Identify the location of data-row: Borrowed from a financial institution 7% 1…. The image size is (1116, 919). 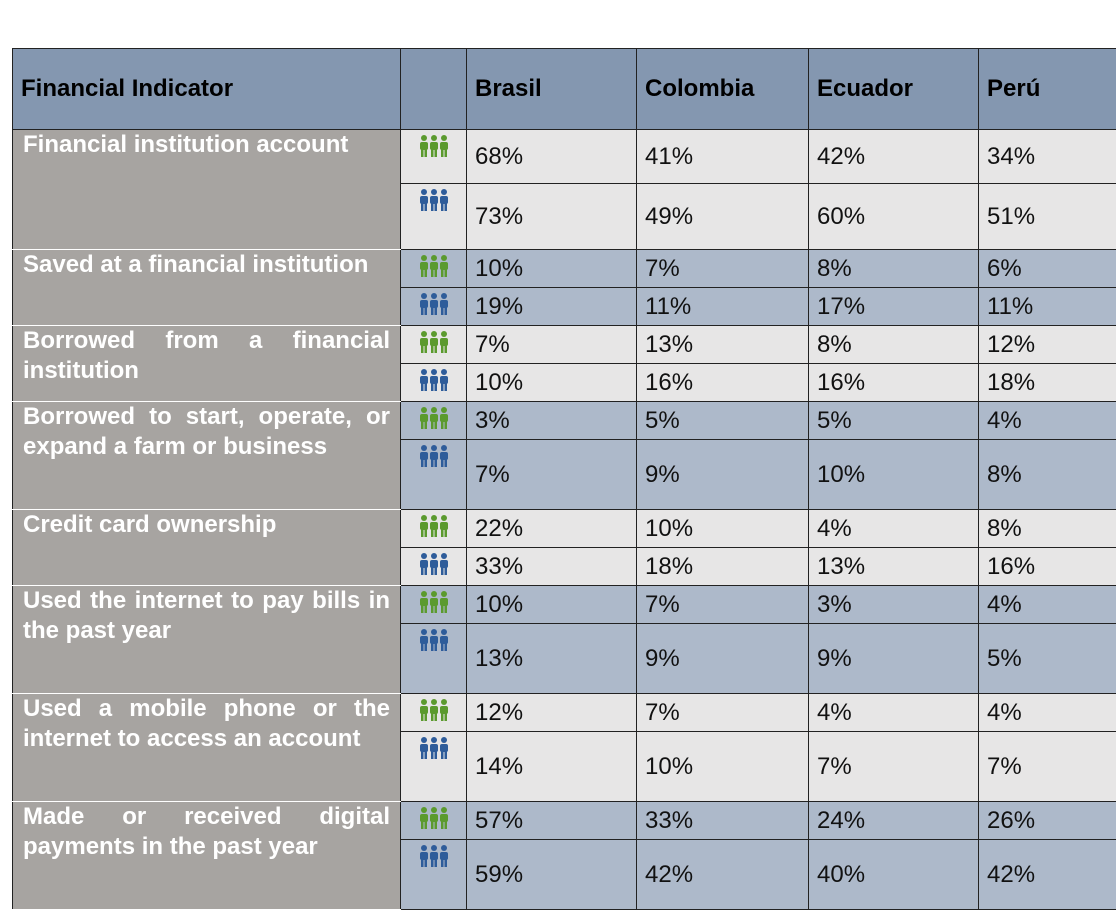
(564, 363).